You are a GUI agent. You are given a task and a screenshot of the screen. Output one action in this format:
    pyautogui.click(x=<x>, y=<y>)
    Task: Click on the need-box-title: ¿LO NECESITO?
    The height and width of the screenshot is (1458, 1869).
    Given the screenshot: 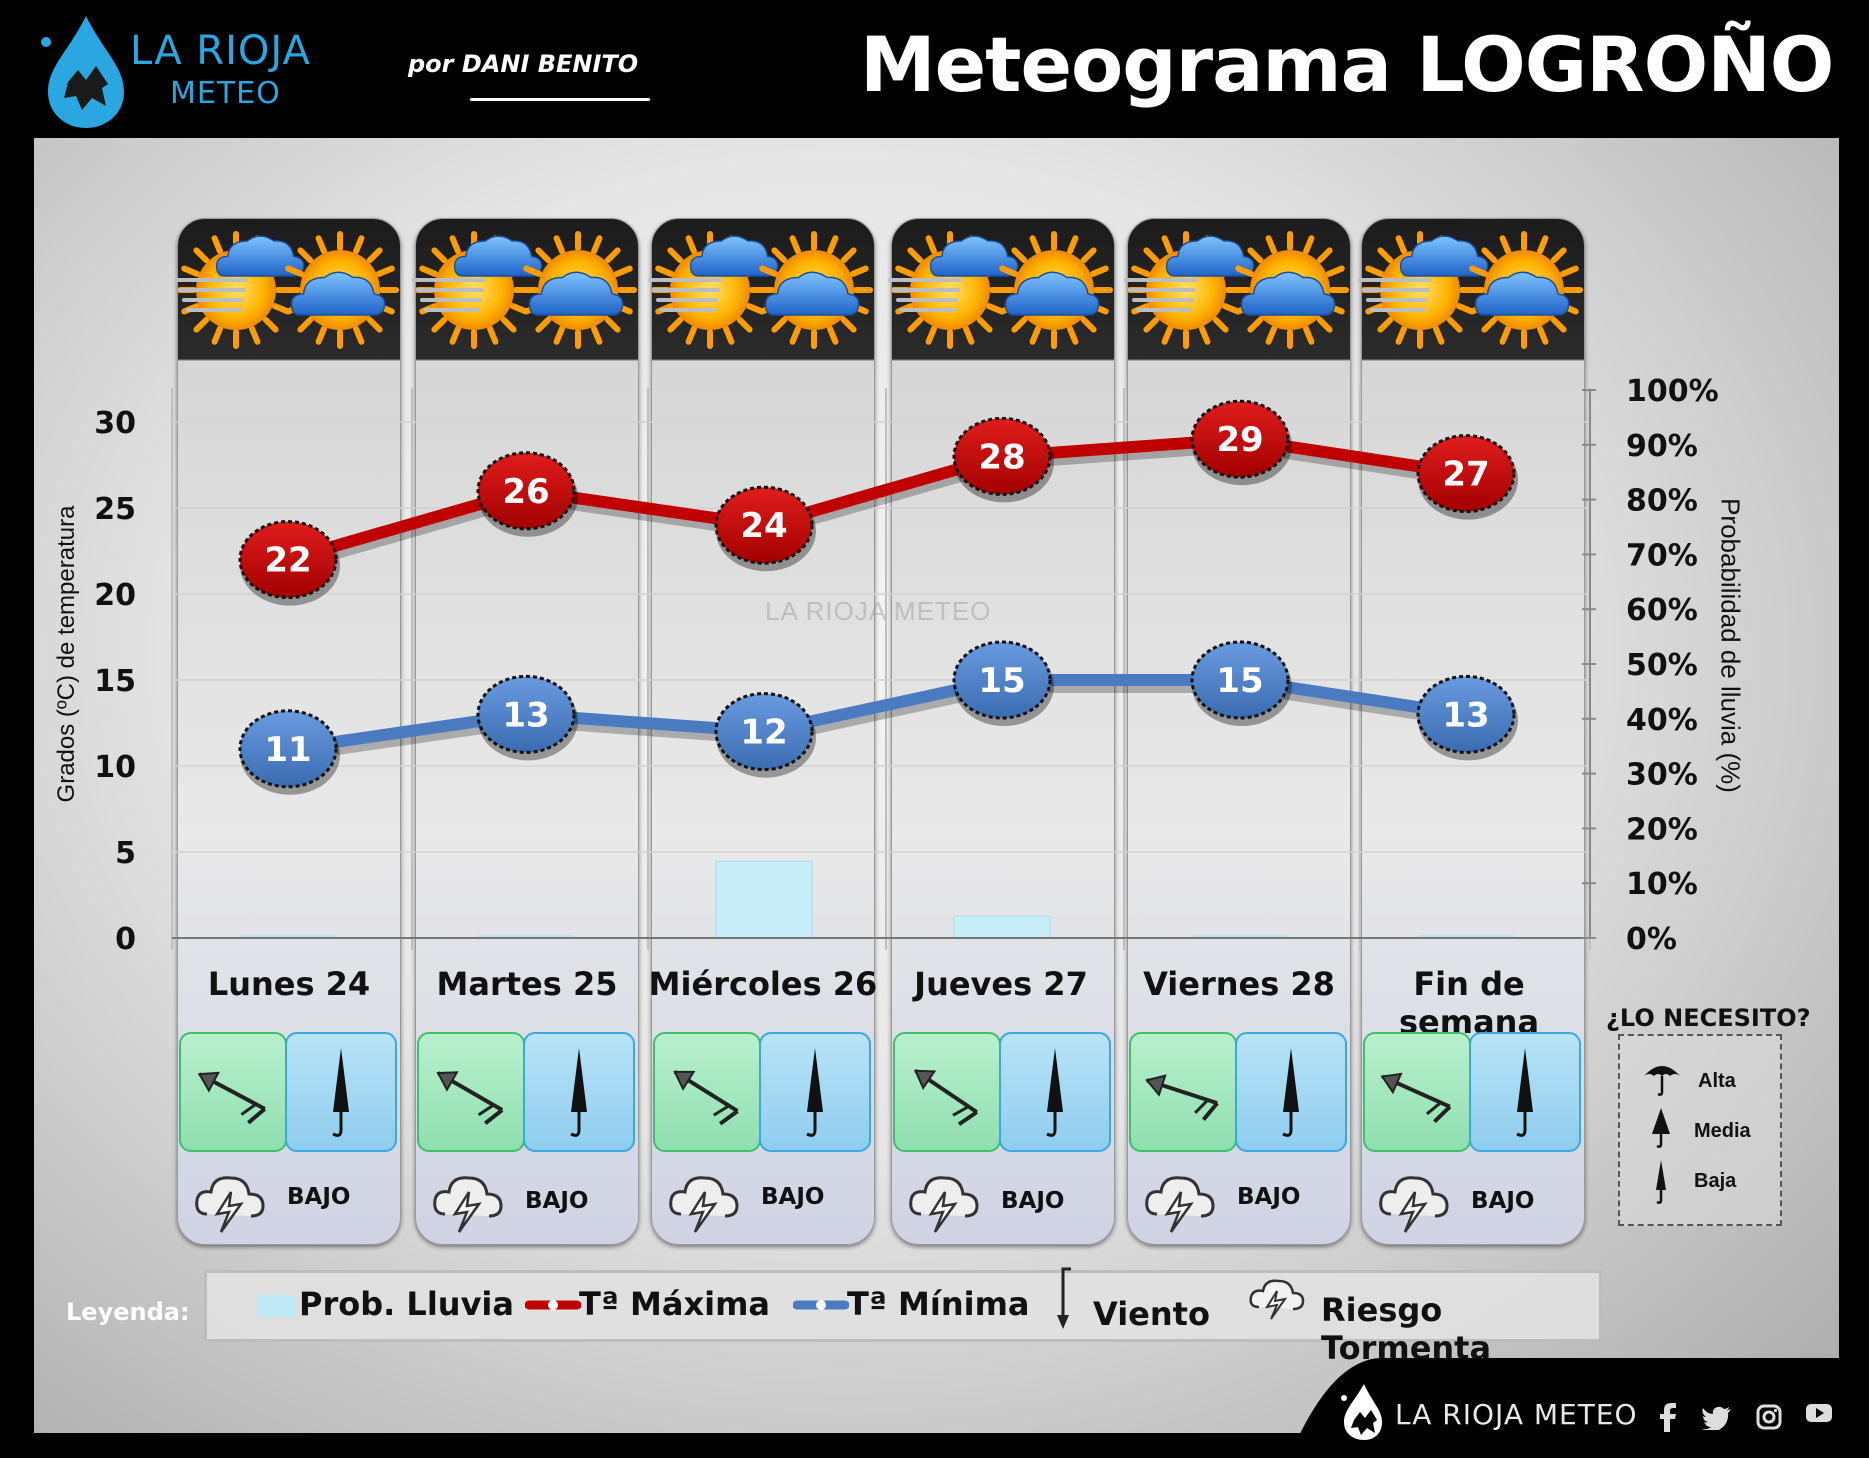 What is the action you would take?
    pyautogui.click(x=1708, y=1018)
    